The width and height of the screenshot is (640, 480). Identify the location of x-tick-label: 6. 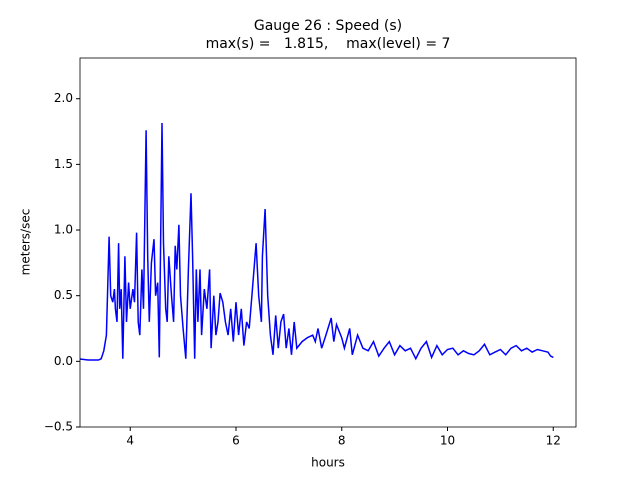
(236, 441).